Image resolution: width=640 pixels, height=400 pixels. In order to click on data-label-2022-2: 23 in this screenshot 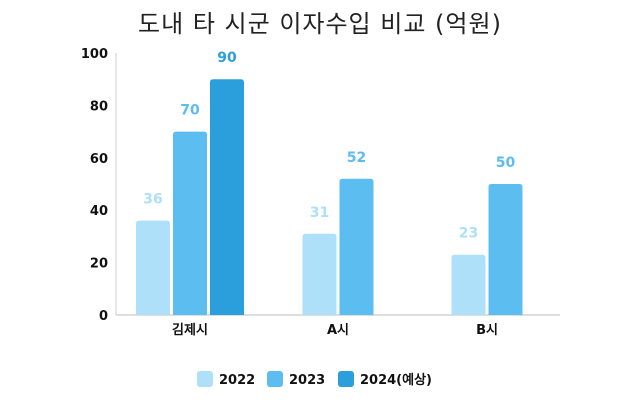, I will do `click(468, 234)`.